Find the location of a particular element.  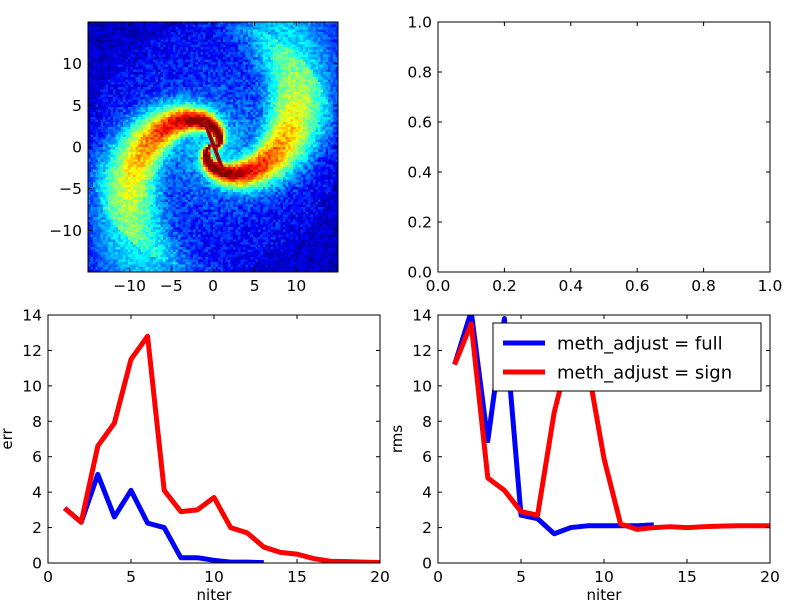

series-line-sign is located at coordinates (611, 426).